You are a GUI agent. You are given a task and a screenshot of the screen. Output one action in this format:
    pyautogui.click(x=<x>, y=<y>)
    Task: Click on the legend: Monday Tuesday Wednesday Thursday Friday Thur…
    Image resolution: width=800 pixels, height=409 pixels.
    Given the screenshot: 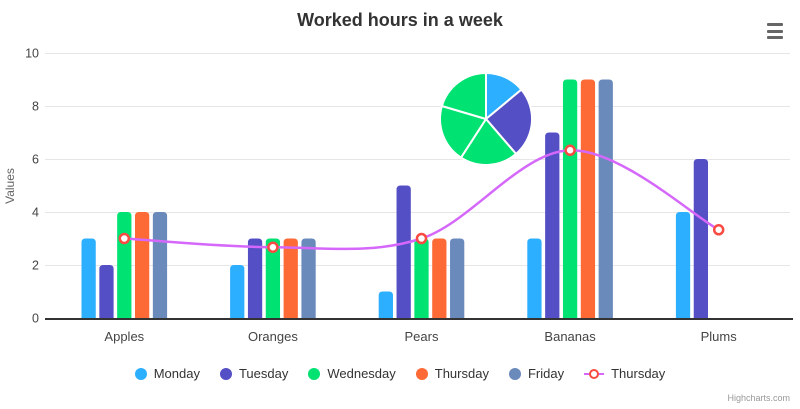 What is the action you would take?
    pyautogui.click(x=400, y=373)
    